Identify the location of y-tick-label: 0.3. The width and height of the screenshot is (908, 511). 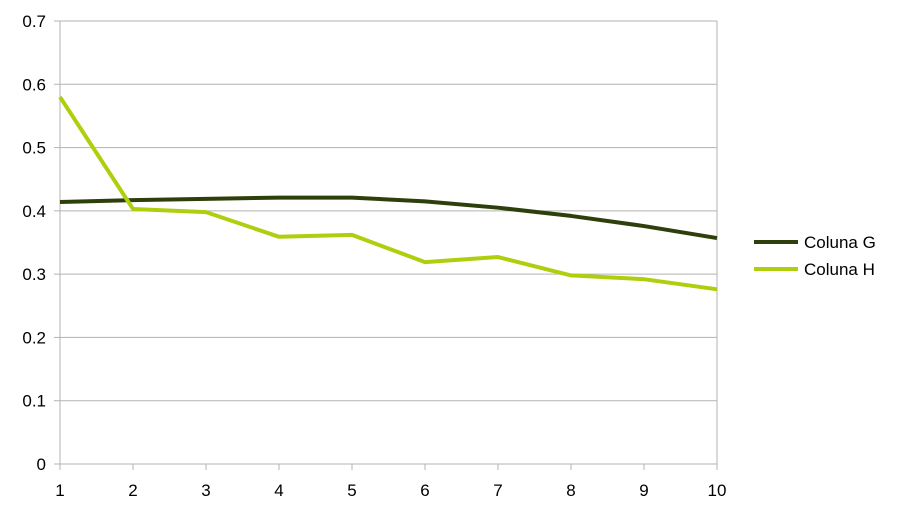
(34, 274).